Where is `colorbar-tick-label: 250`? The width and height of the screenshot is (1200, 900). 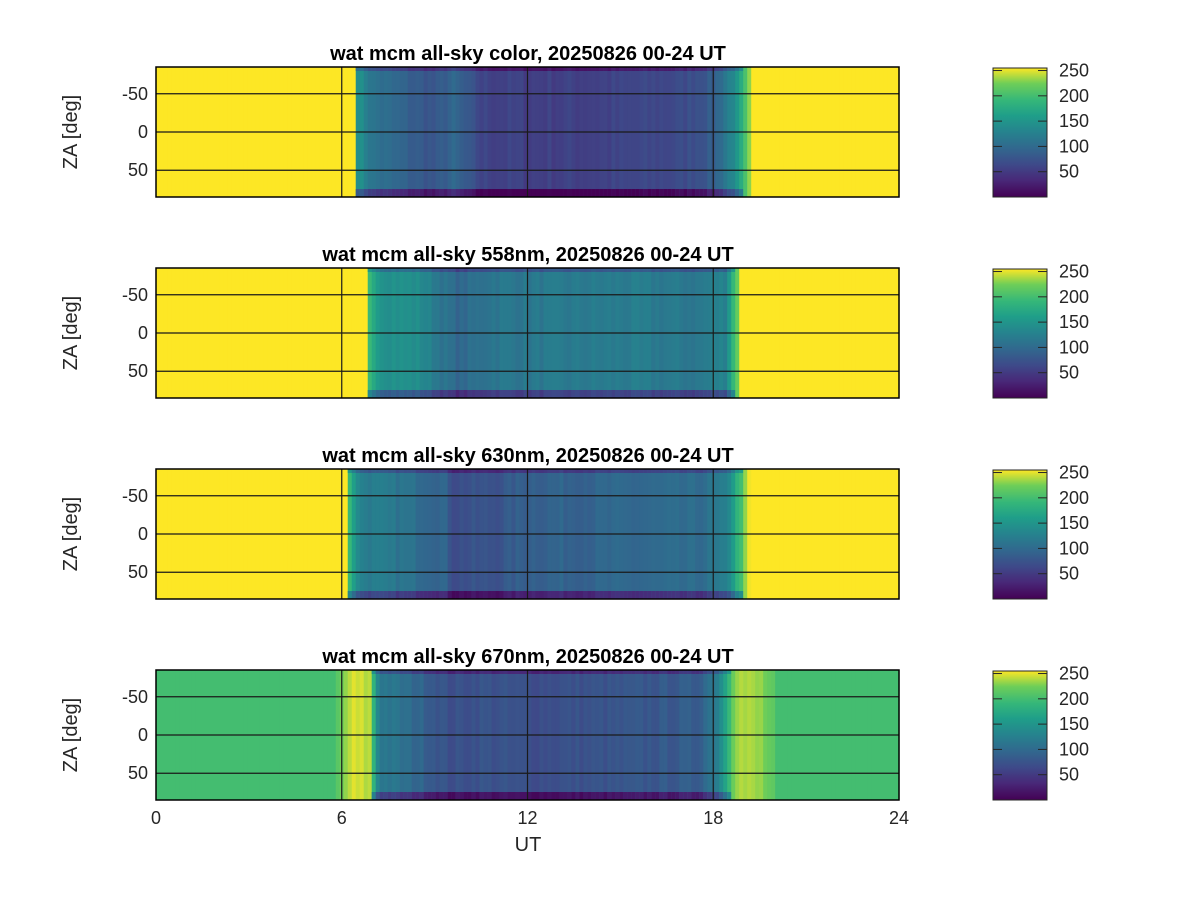 colorbar-tick-label: 250 is located at coordinates (1074, 674).